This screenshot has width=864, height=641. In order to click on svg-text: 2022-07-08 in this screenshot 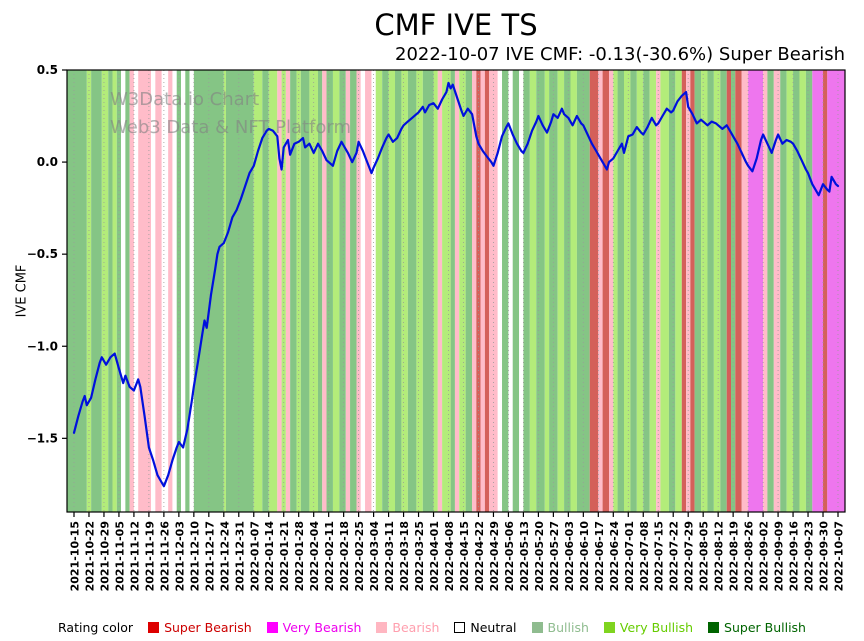, I will do `click(644, 556)`.